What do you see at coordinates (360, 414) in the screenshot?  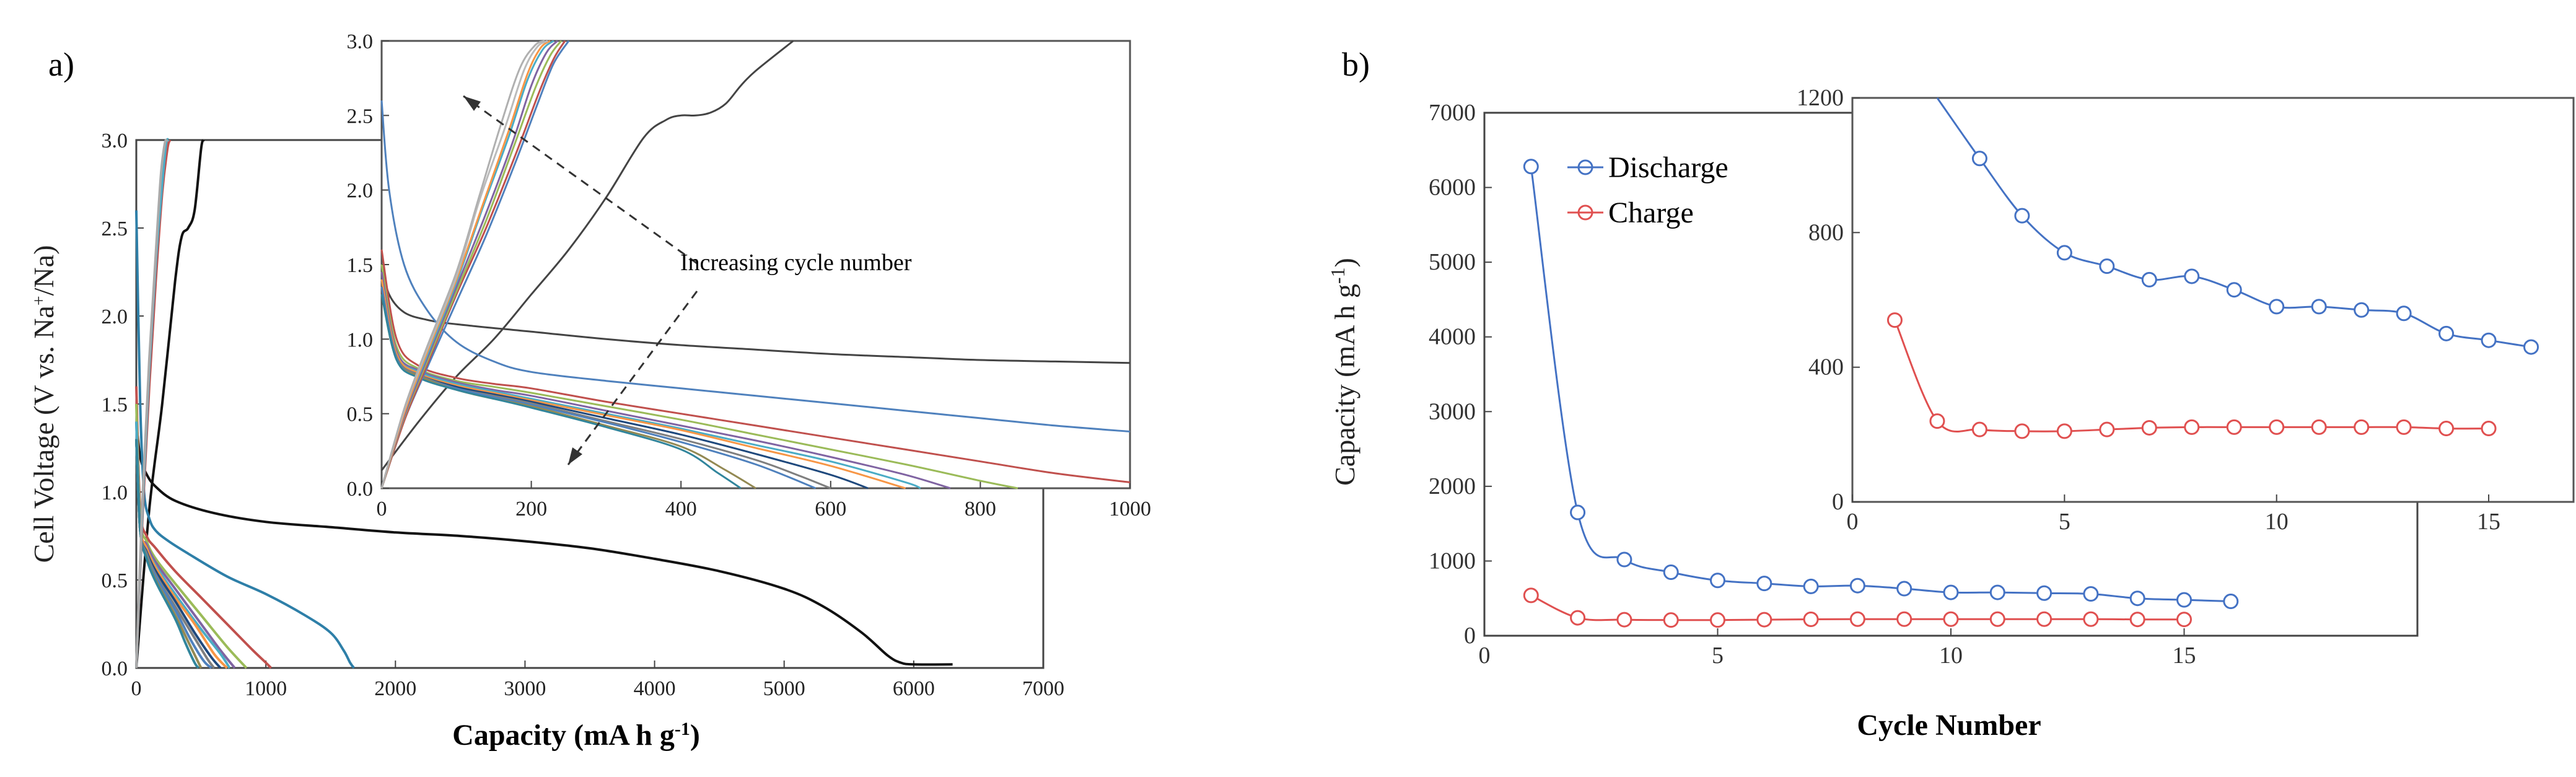 I see `a-inset-ytick-label: 0.5` at bounding box center [360, 414].